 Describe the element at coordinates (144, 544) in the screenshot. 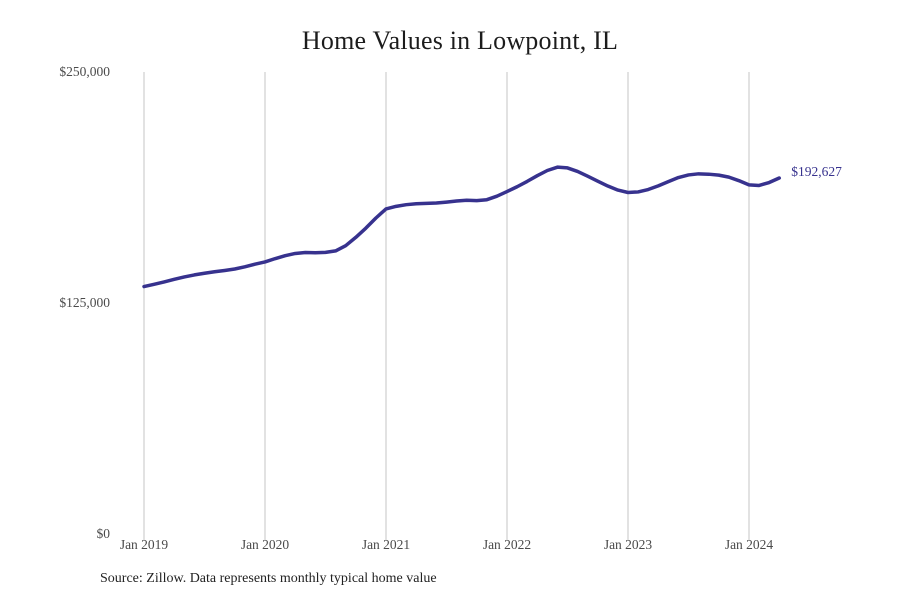

I see `x-tick-label: Jan 2019` at that location.